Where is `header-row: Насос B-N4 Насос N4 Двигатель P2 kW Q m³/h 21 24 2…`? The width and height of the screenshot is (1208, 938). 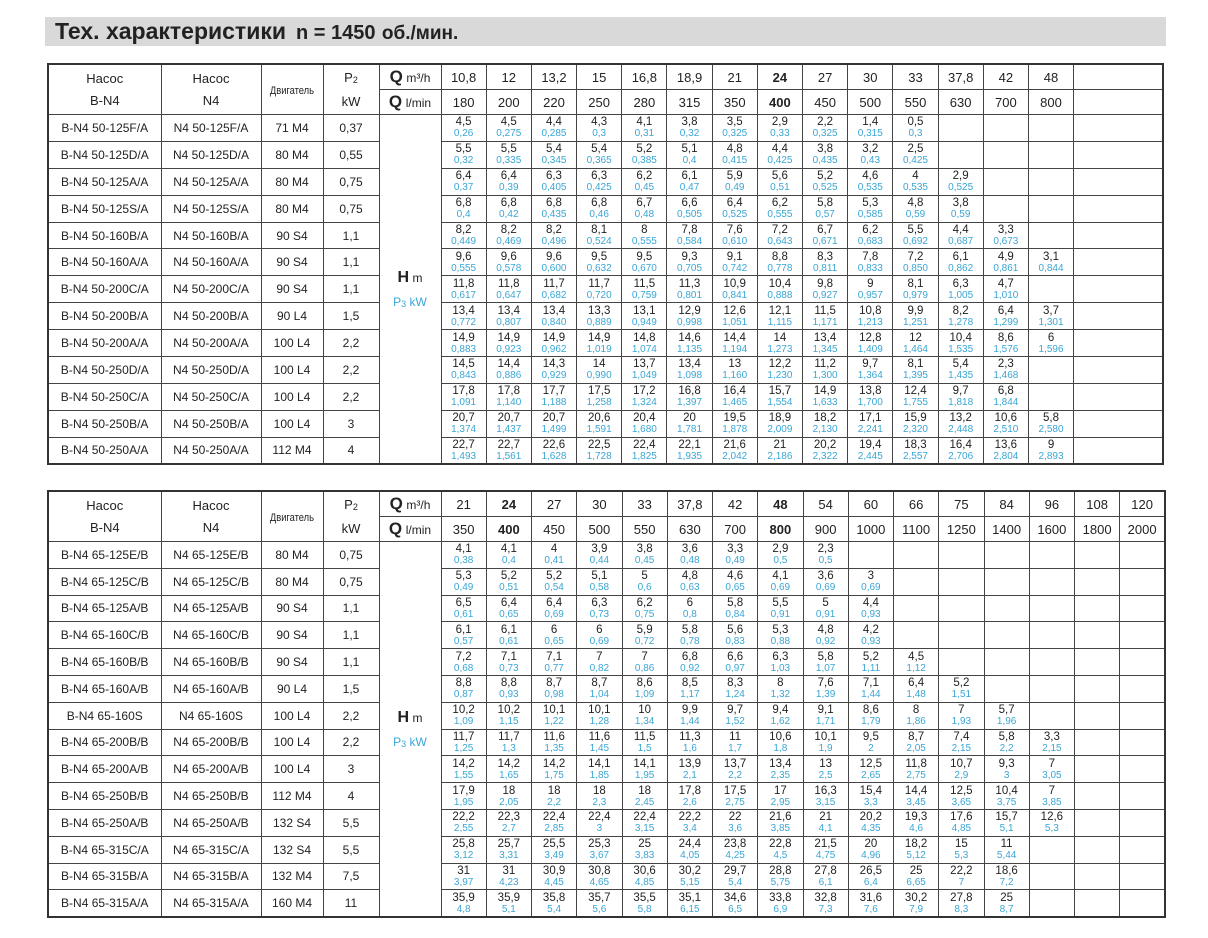 header-row: Насос B-N4 Насос N4 Двигатель P2 kW Q m³/h 21 24 2… is located at coordinates (606, 516).